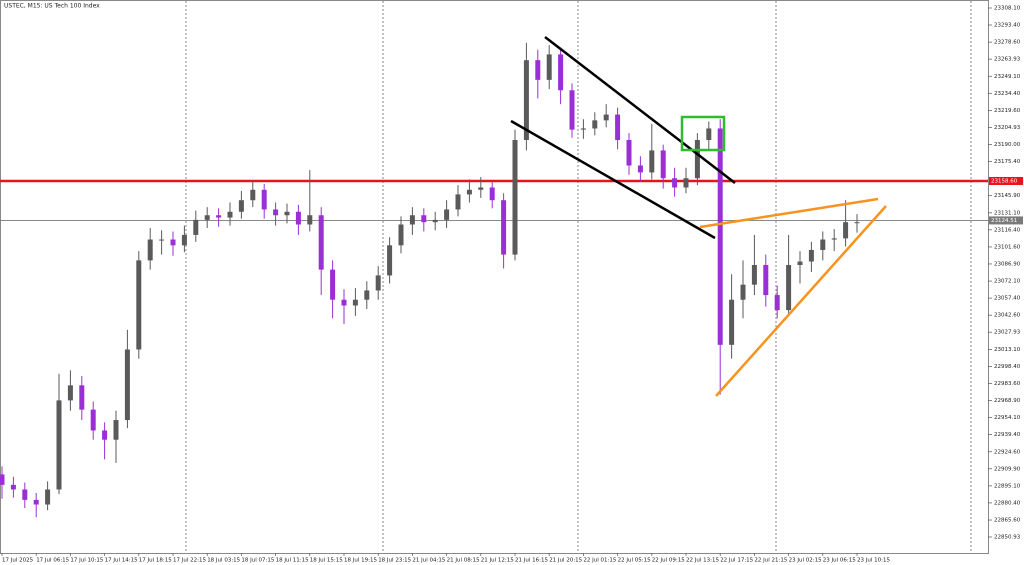 This screenshot has height=565, width=1024. I want to click on y-tick-label: 22924.60, so click(1007, 452).